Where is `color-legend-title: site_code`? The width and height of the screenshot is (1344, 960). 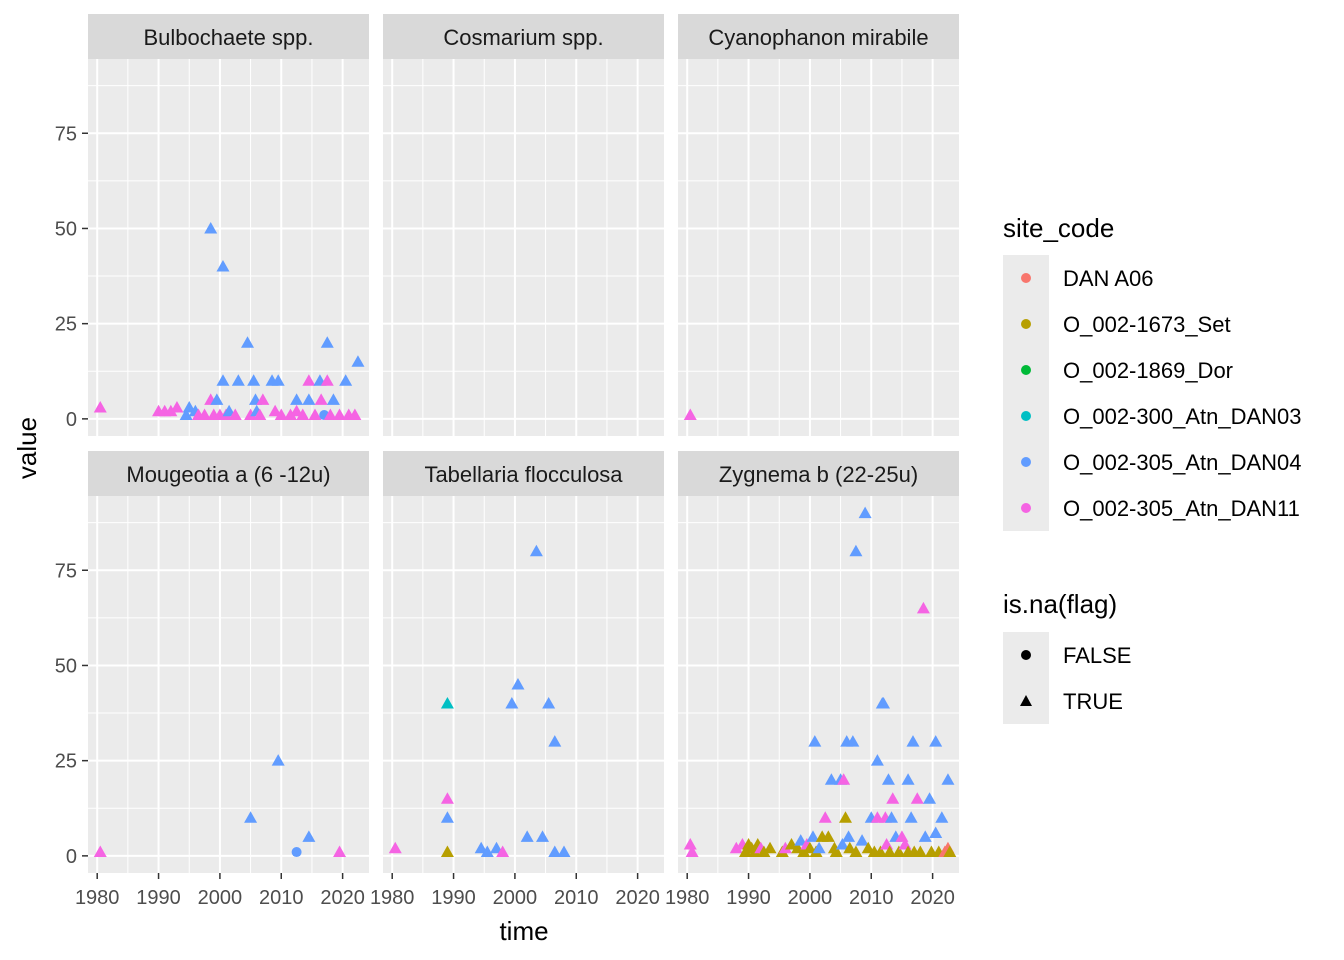
color-legend-title: site_code is located at coordinates (1058, 228).